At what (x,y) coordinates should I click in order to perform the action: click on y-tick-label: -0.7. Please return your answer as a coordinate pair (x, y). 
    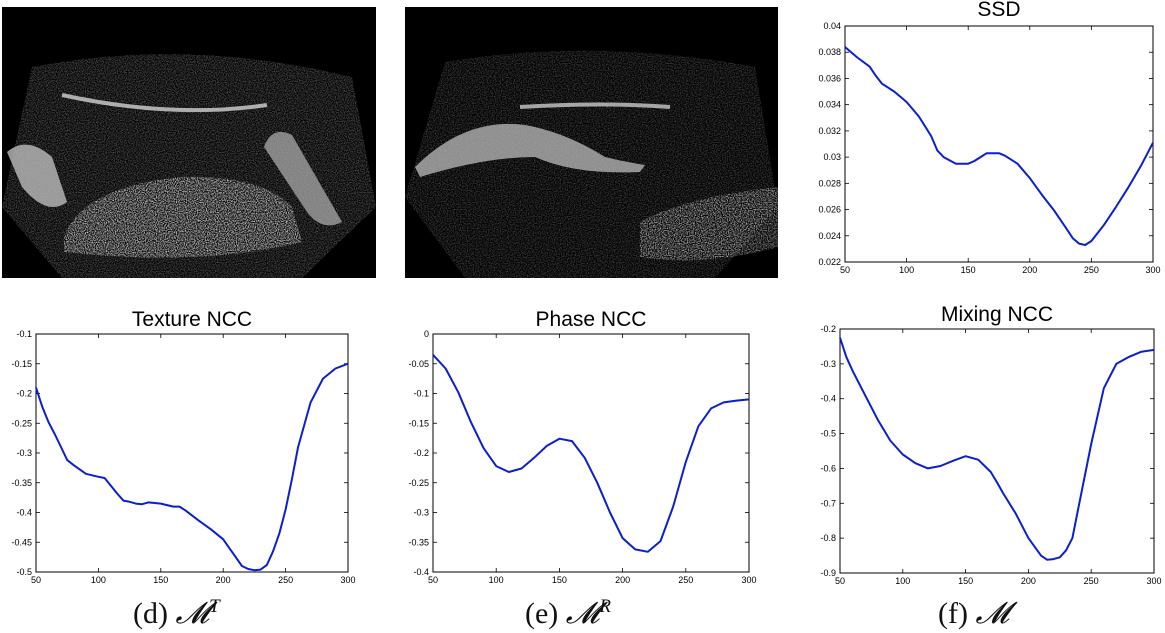
    Looking at the image, I should click on (828, 503).